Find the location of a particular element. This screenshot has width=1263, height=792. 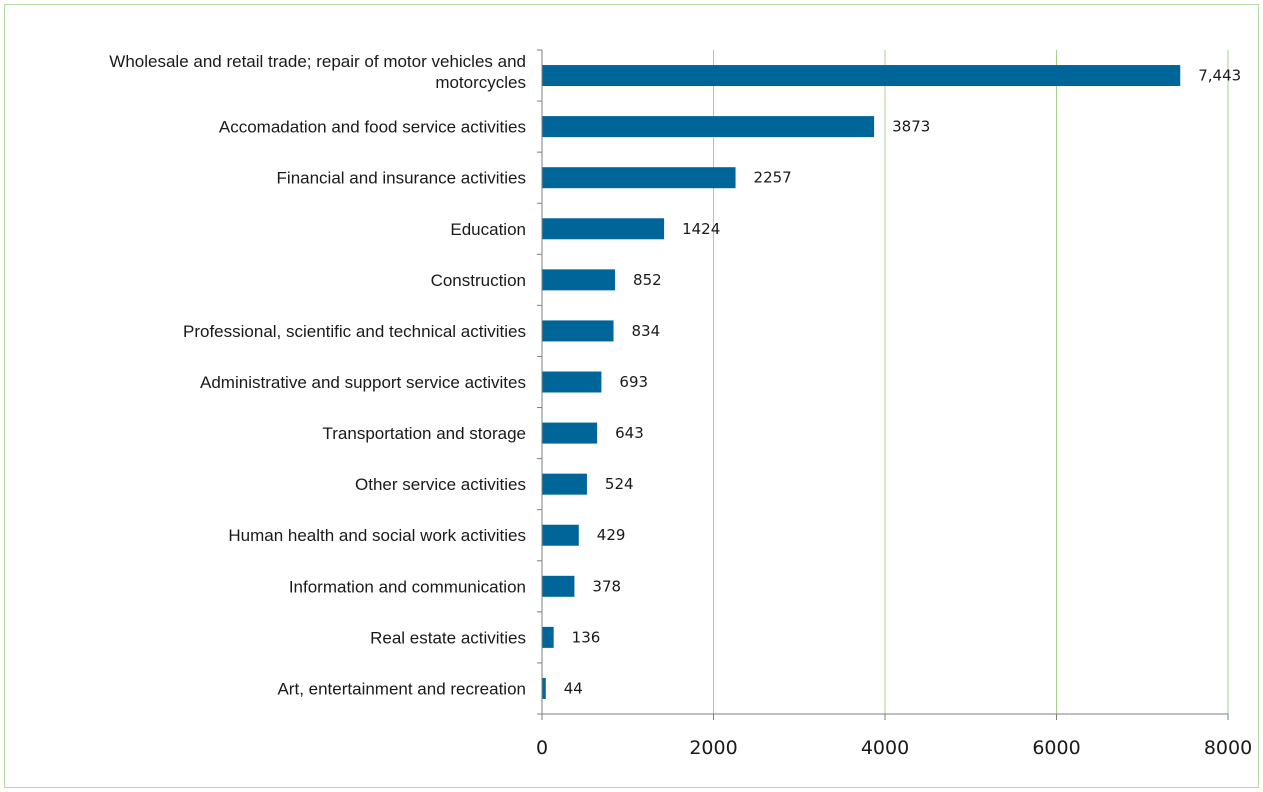

category-label-line: Information and communication is located at coordinates (407, 586).